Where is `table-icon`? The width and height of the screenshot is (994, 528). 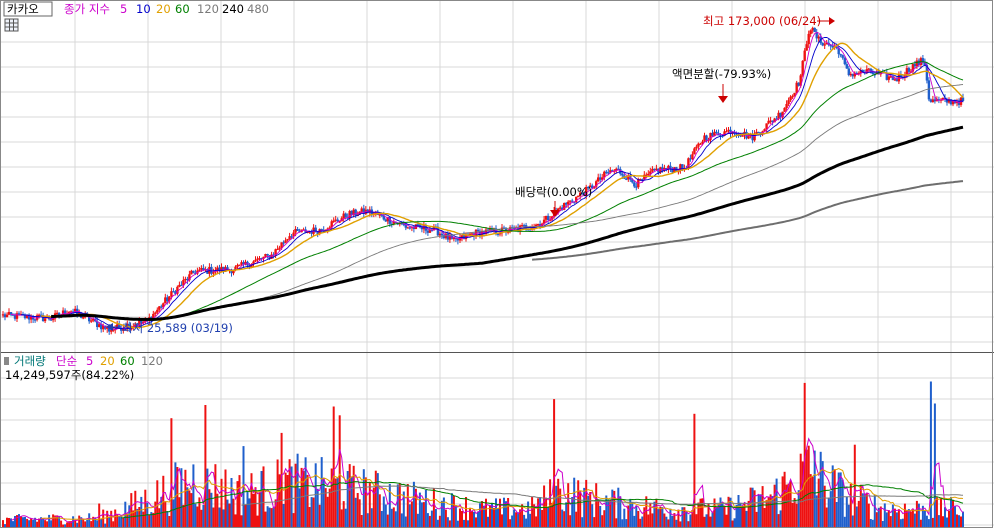
table-icon is located at coordinates (11, 25).